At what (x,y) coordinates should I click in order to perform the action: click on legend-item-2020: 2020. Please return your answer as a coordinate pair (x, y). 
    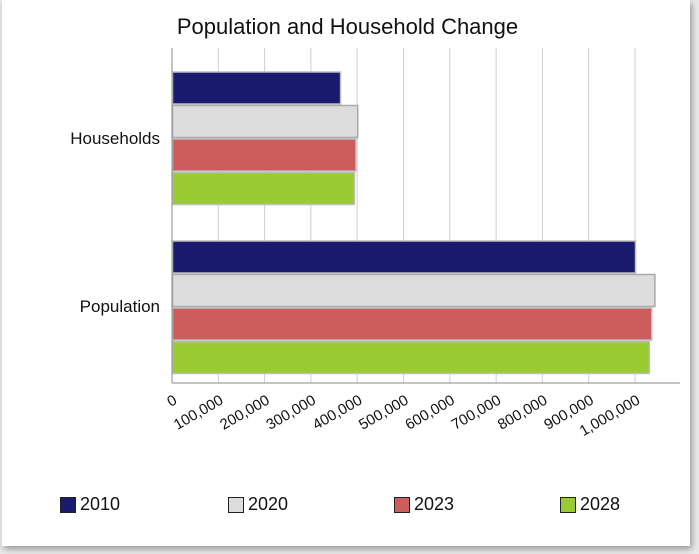
    Looking at the image, I should click on (258, 504).